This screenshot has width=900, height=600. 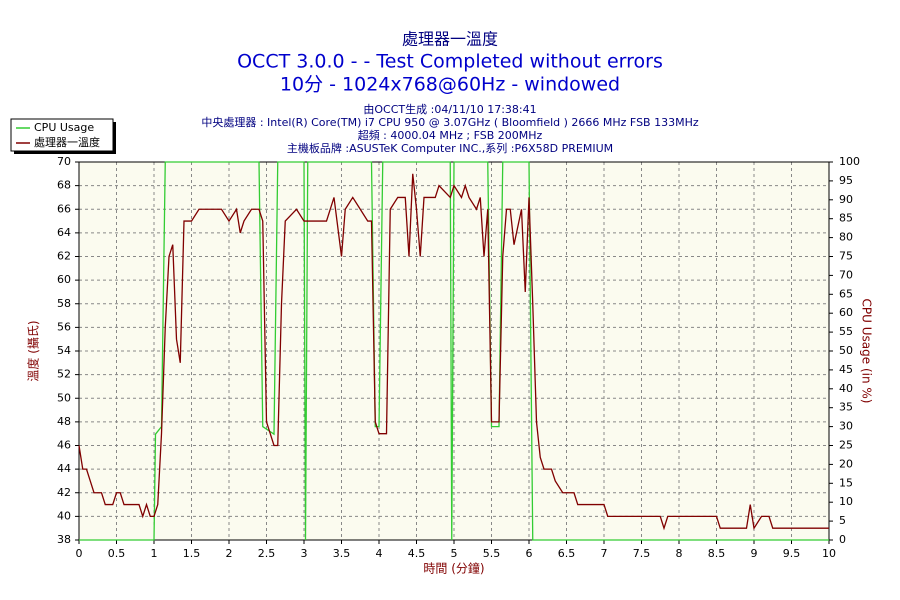 I want to click on x-tick-label: 3, so click(x=304, y=553).